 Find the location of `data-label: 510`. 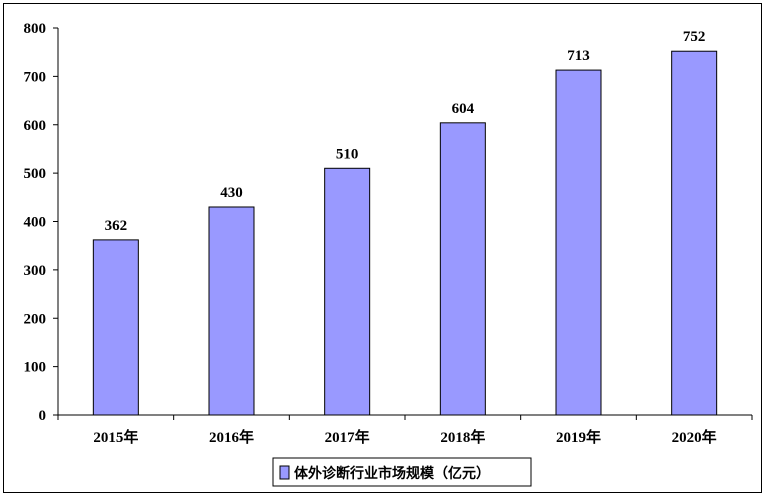

data-label: 510 is located at coordinates (347, 154).